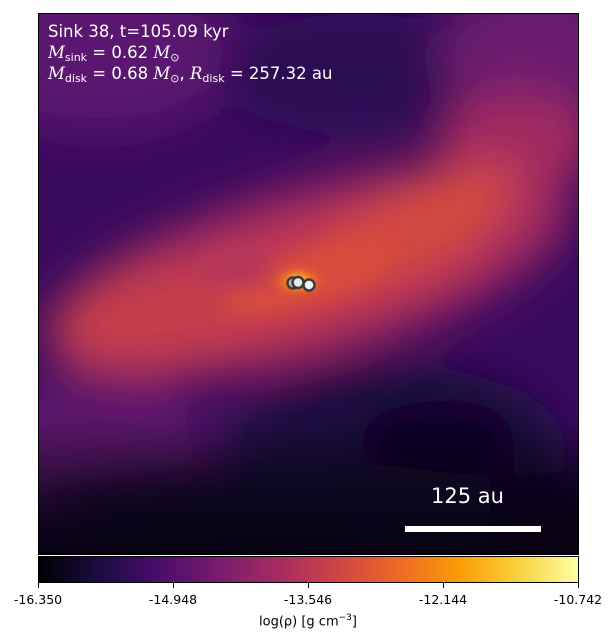 This screenshot has width=615, height=644. I want to click on colorbar-label: log(ρ) [g cm−3], so click(308, 621).